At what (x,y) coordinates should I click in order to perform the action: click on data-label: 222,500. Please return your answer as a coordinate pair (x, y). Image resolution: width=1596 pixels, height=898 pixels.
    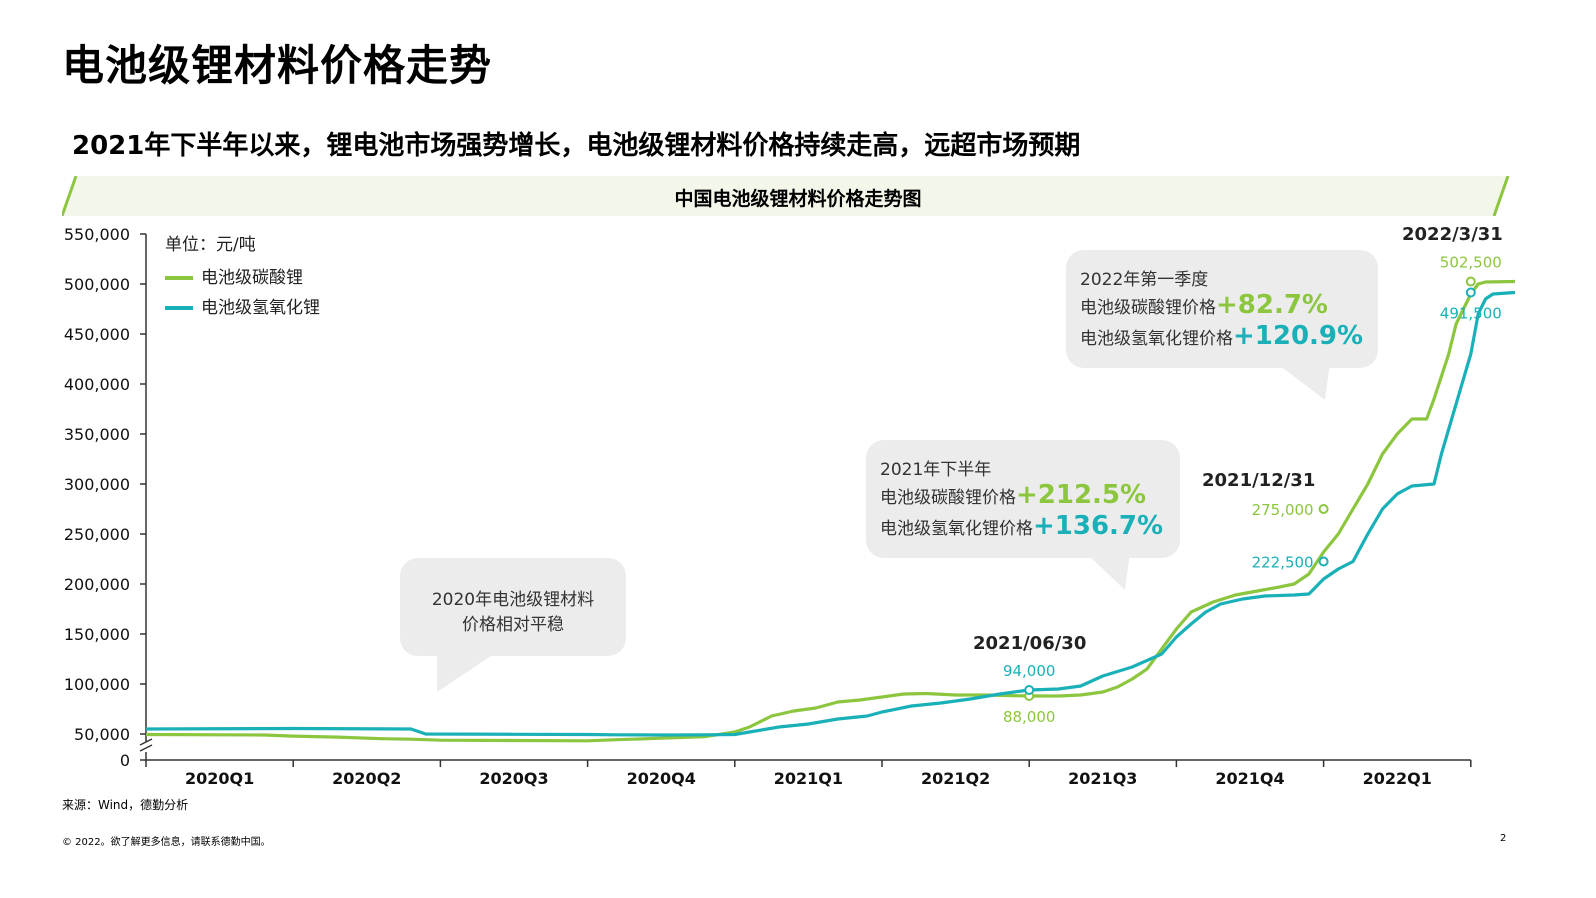
    Looking at the image, I should click on (1283, 563).